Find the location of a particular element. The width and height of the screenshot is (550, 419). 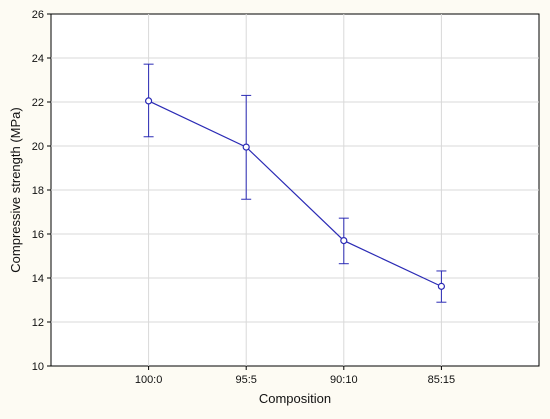

y-tick-label: 14 is located at coordinates (38, 279).